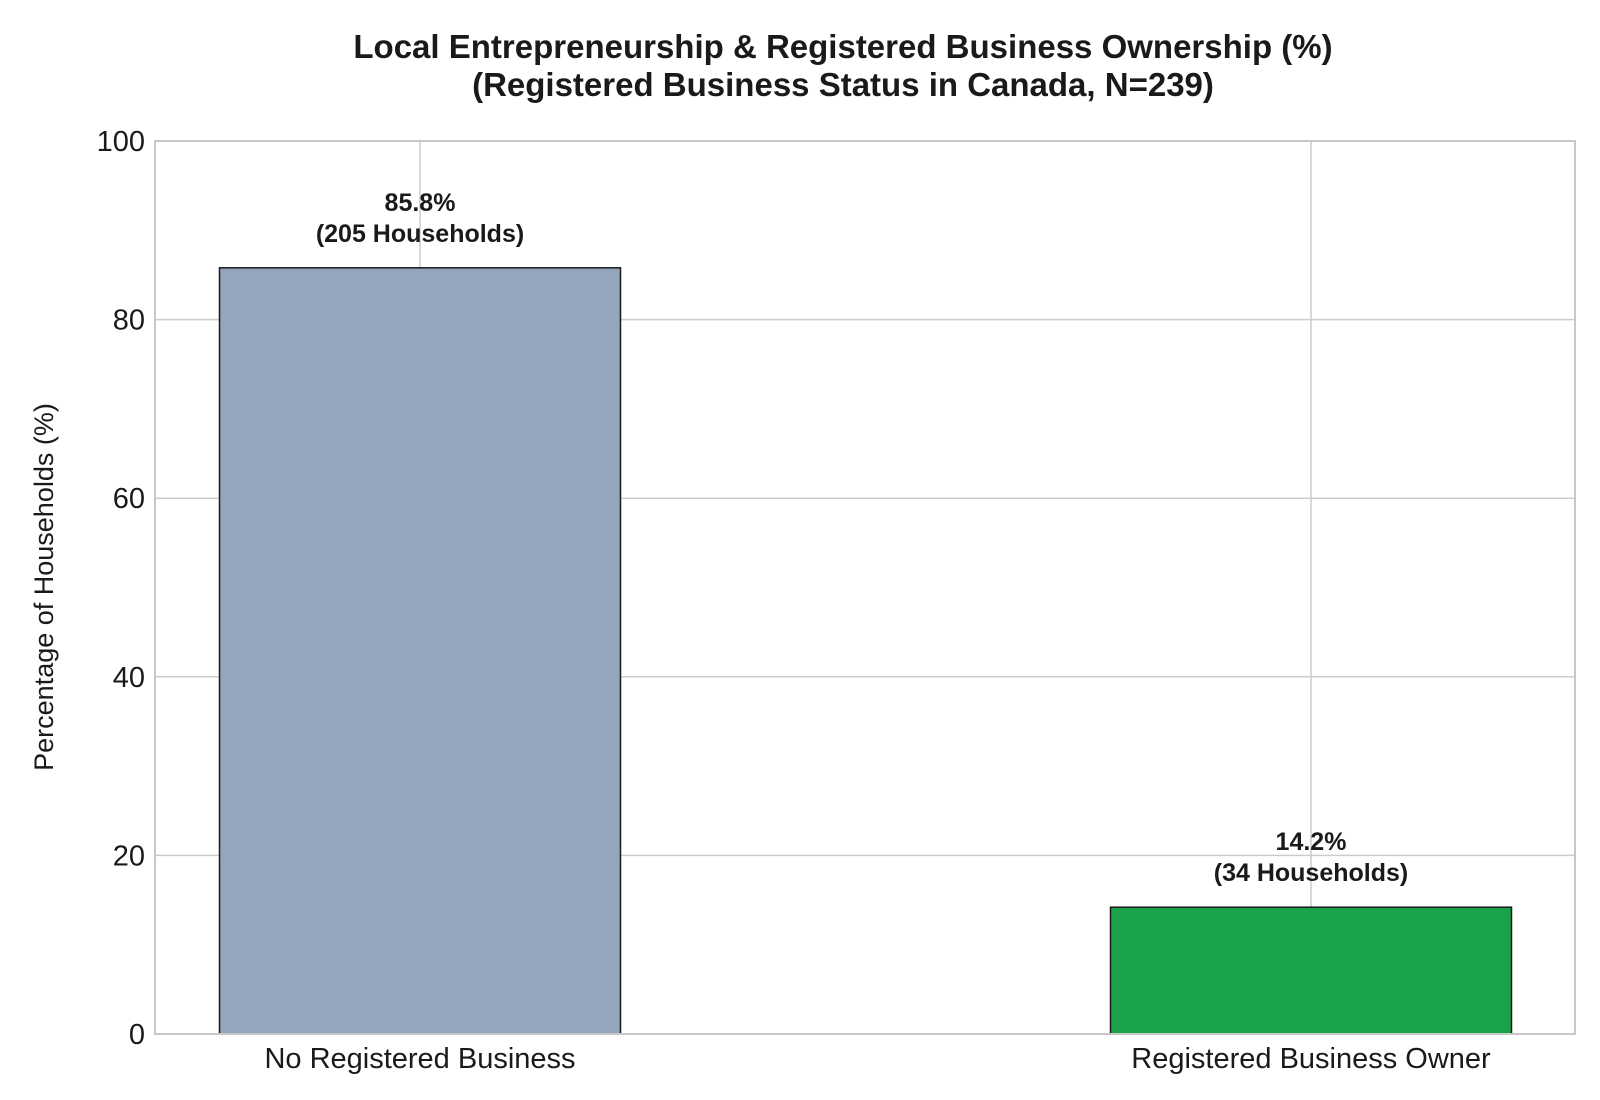 The height and width of the screenshot is (1100, 1600). What do you see at coordinates (121, 142) in the screenshot?
I see `y-tick-label: 100` at bounding box center [121, 142].